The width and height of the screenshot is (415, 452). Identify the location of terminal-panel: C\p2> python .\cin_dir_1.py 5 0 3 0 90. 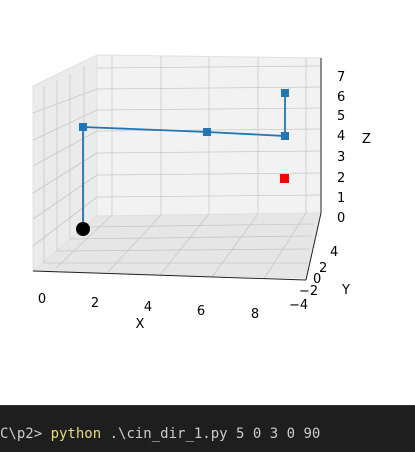
(207, 428).